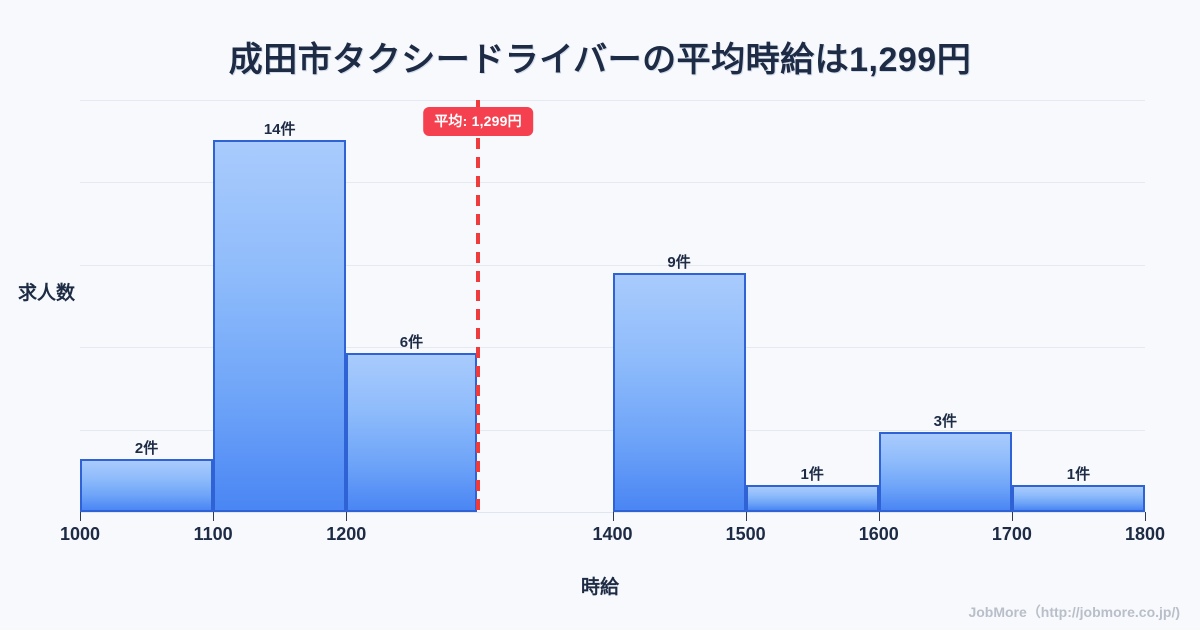 The width and height of the screenshot is (1200, 630). I want to click on bar-value-label: 2件, so click(146, 448).